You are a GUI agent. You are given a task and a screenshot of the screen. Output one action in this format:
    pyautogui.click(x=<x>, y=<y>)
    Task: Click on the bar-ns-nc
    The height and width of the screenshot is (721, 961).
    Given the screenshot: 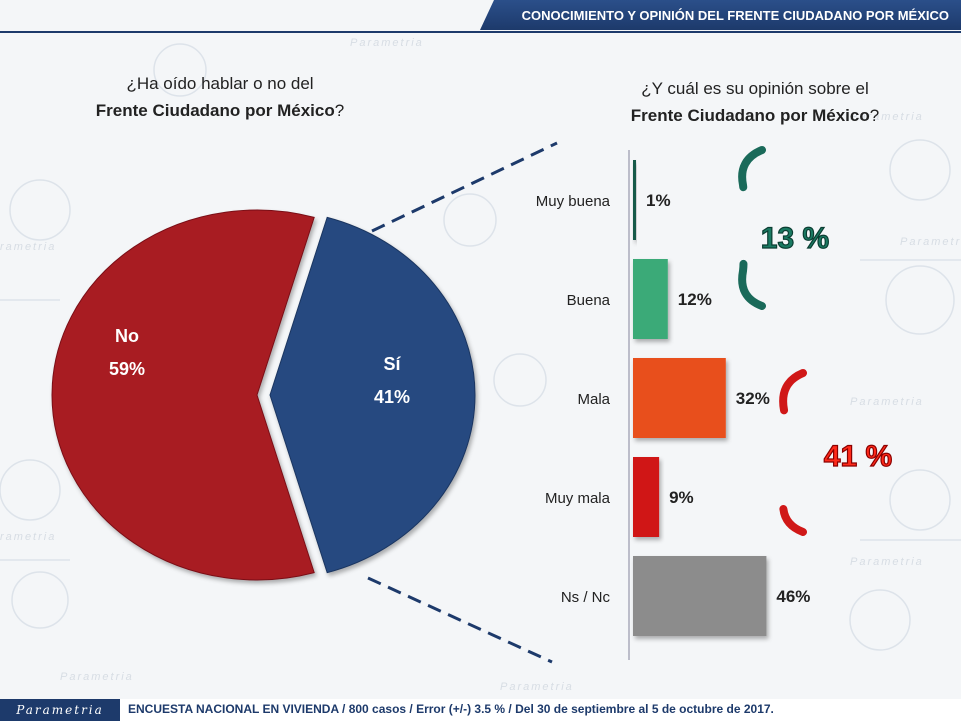 What is the action you would take?
    pyautogui.click(x=700, y=596)
    